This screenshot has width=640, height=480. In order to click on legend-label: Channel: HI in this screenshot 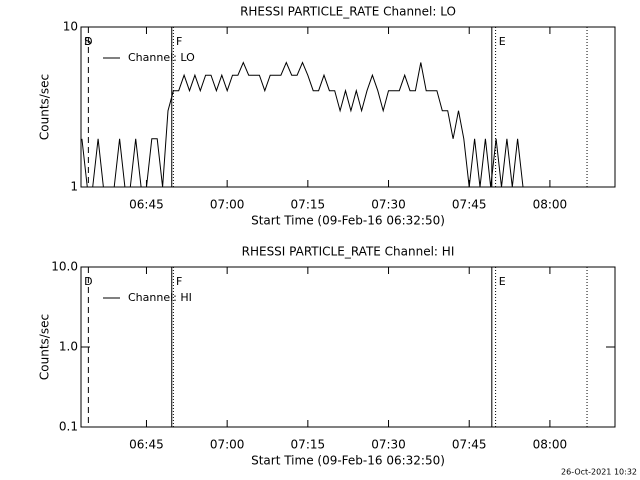, I will do `click(160, 297)`.